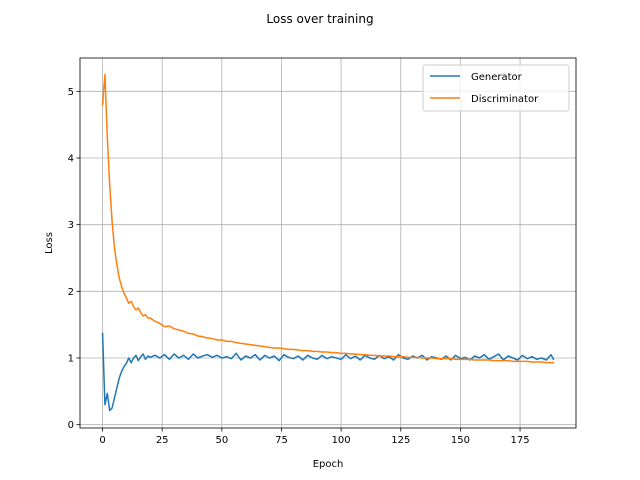  Describe the element at coordinates (102, 440) in the screenshot. I see `x-tick-label: 0` at that location.